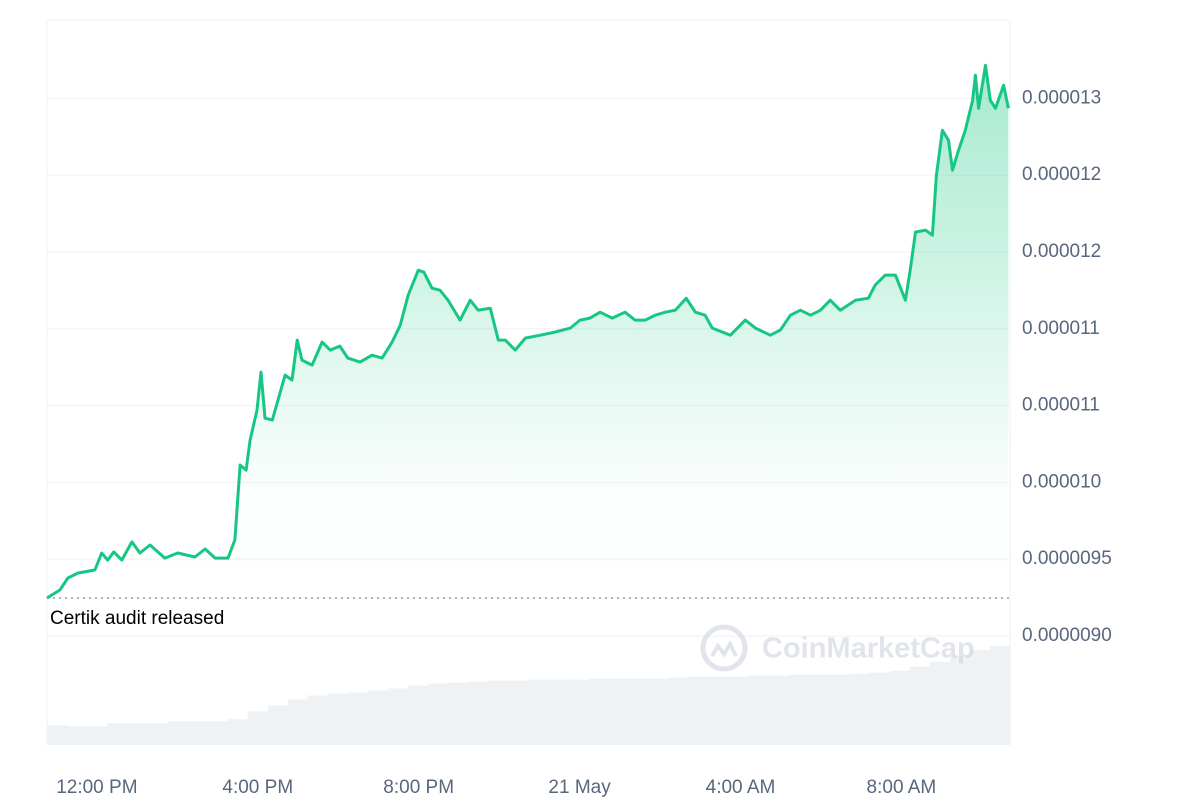 The width and height of the screenshot is (1200, 800). Describe the element at coordinates (257, 787) in the screenshot. I see `x-tick-label: 4:00 PM` at that location.